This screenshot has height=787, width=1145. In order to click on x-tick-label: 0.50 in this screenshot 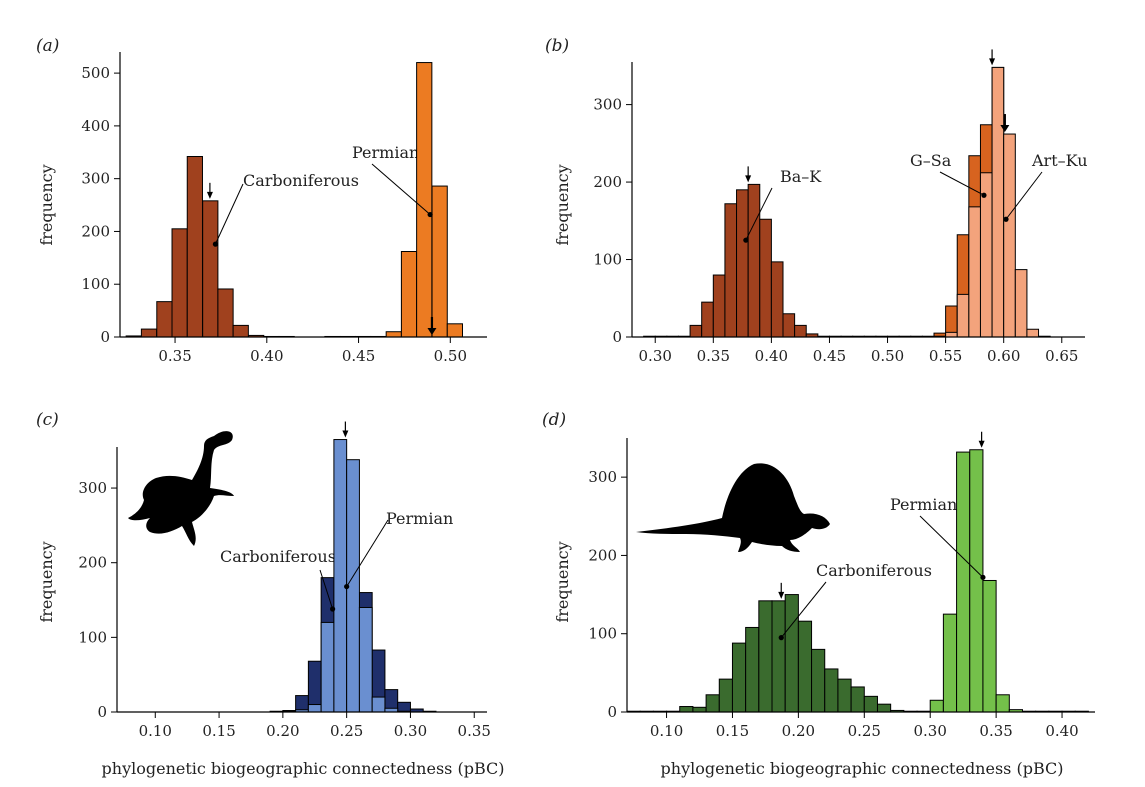, I will do `click(450, 356)`.